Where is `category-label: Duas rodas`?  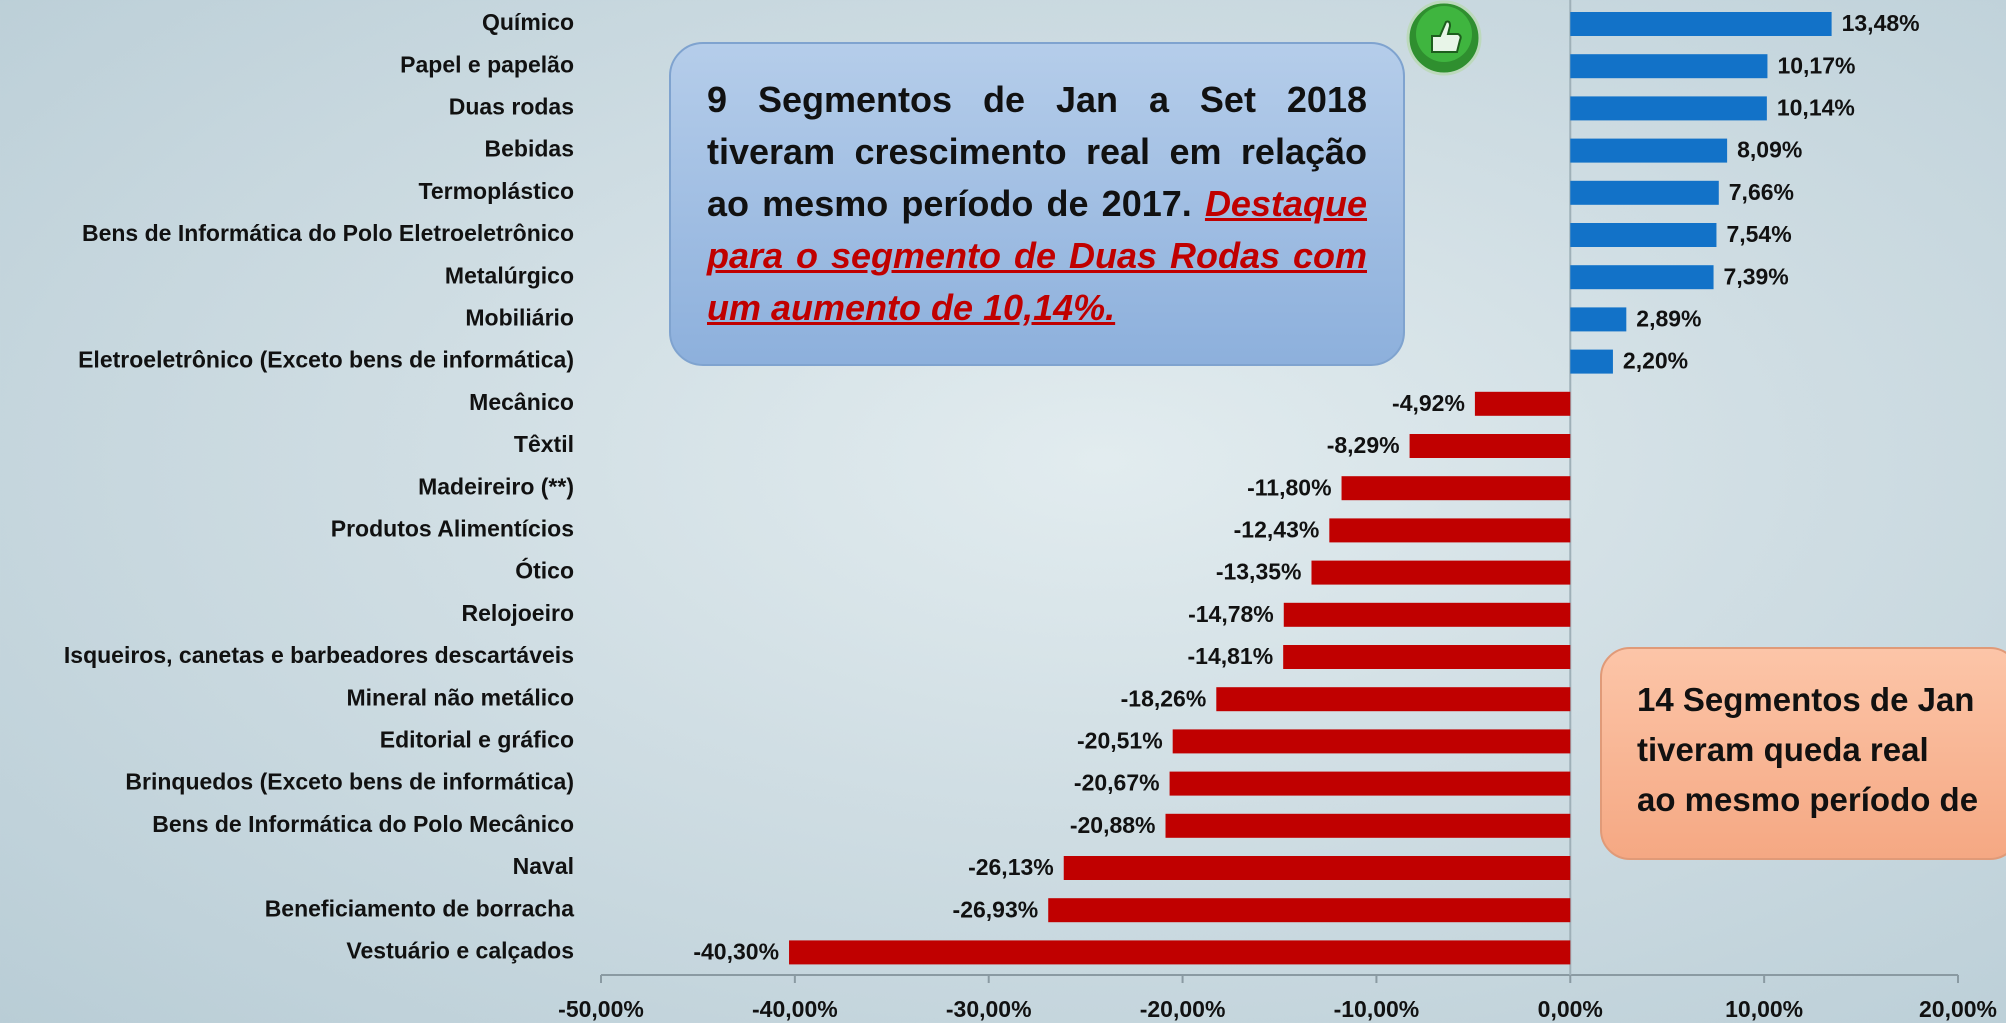
category-label: Duas rodas is located at coordinates (511, 106).